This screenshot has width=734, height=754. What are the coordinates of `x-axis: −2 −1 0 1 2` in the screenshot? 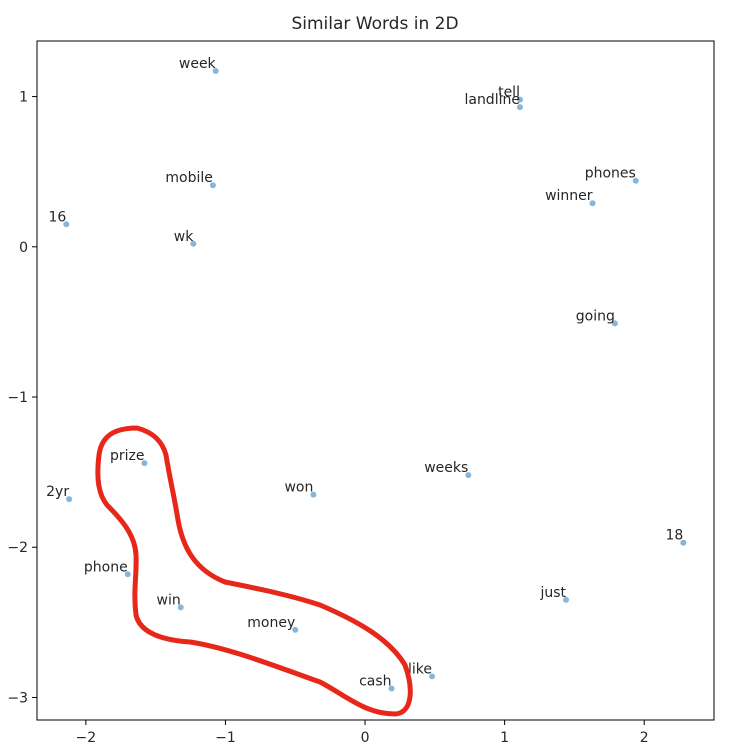 It's located at (362, 733).